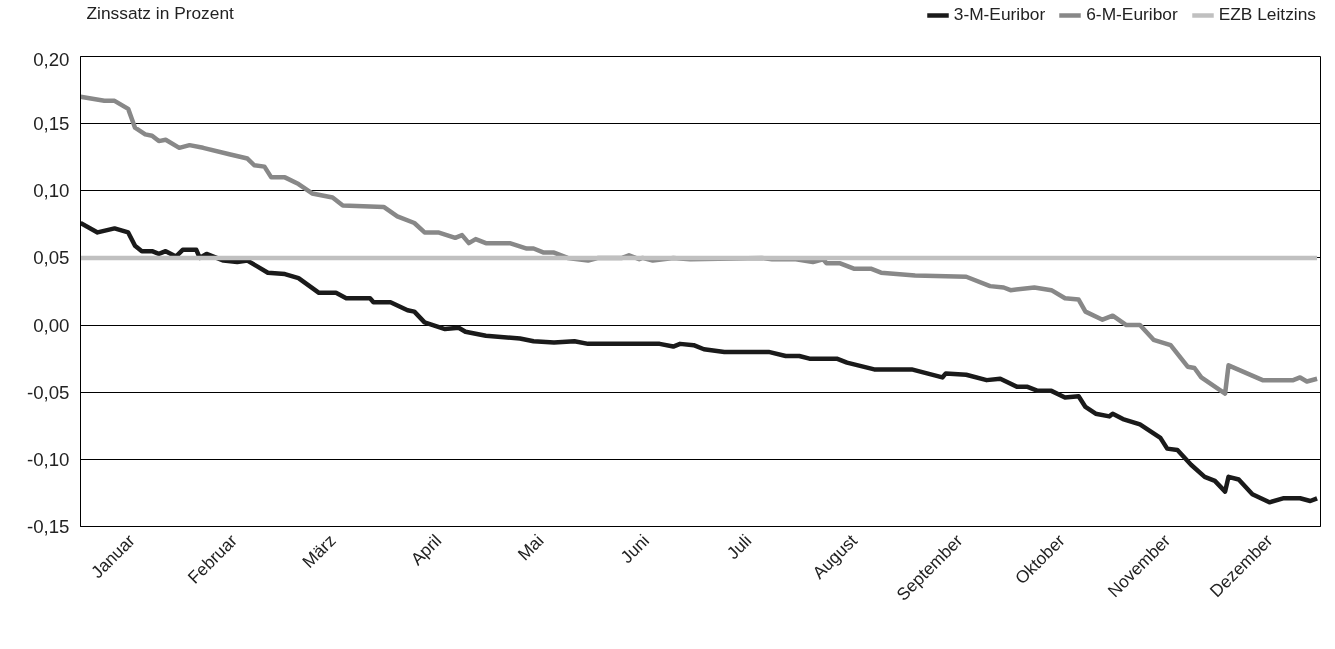  I want to click on y-tick-label: 0,00, so click(51, 325).